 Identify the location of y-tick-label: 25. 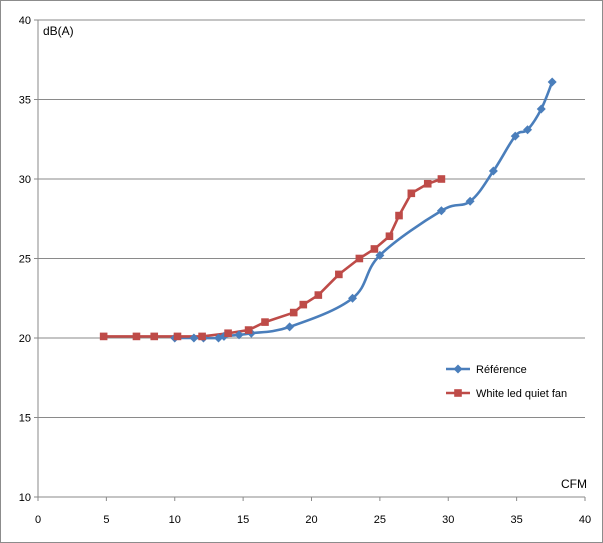
(25, 260).